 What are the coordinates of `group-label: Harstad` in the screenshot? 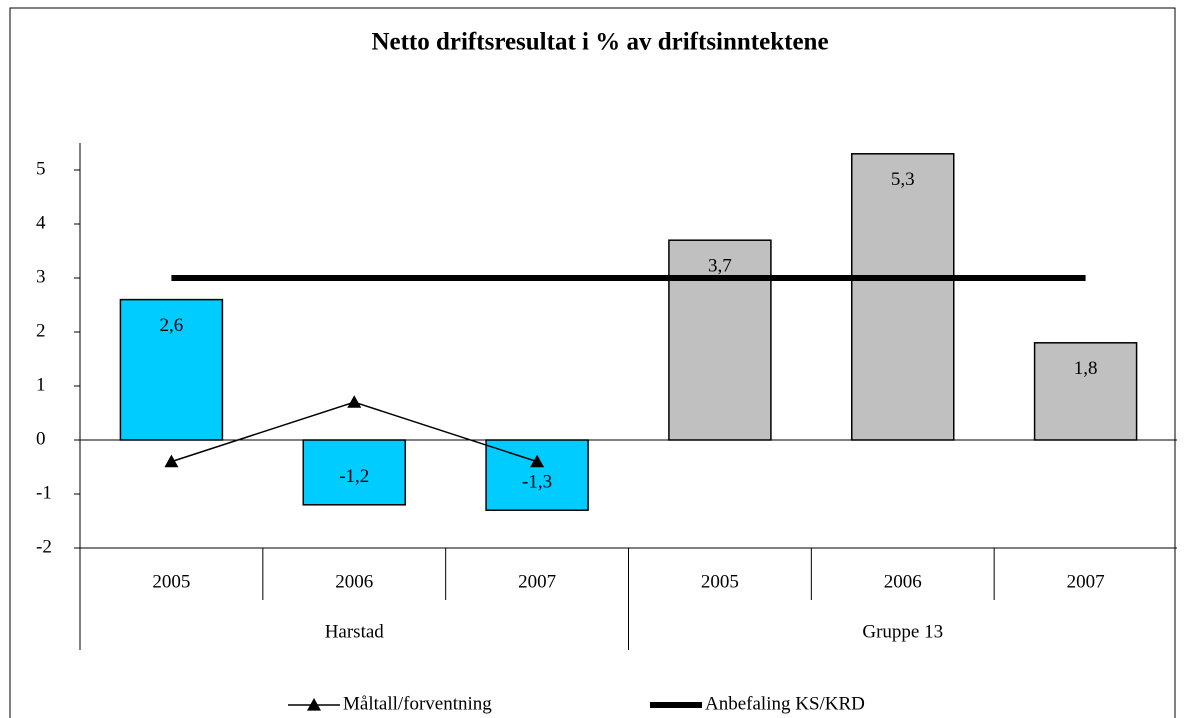 It's located at (355, 631).